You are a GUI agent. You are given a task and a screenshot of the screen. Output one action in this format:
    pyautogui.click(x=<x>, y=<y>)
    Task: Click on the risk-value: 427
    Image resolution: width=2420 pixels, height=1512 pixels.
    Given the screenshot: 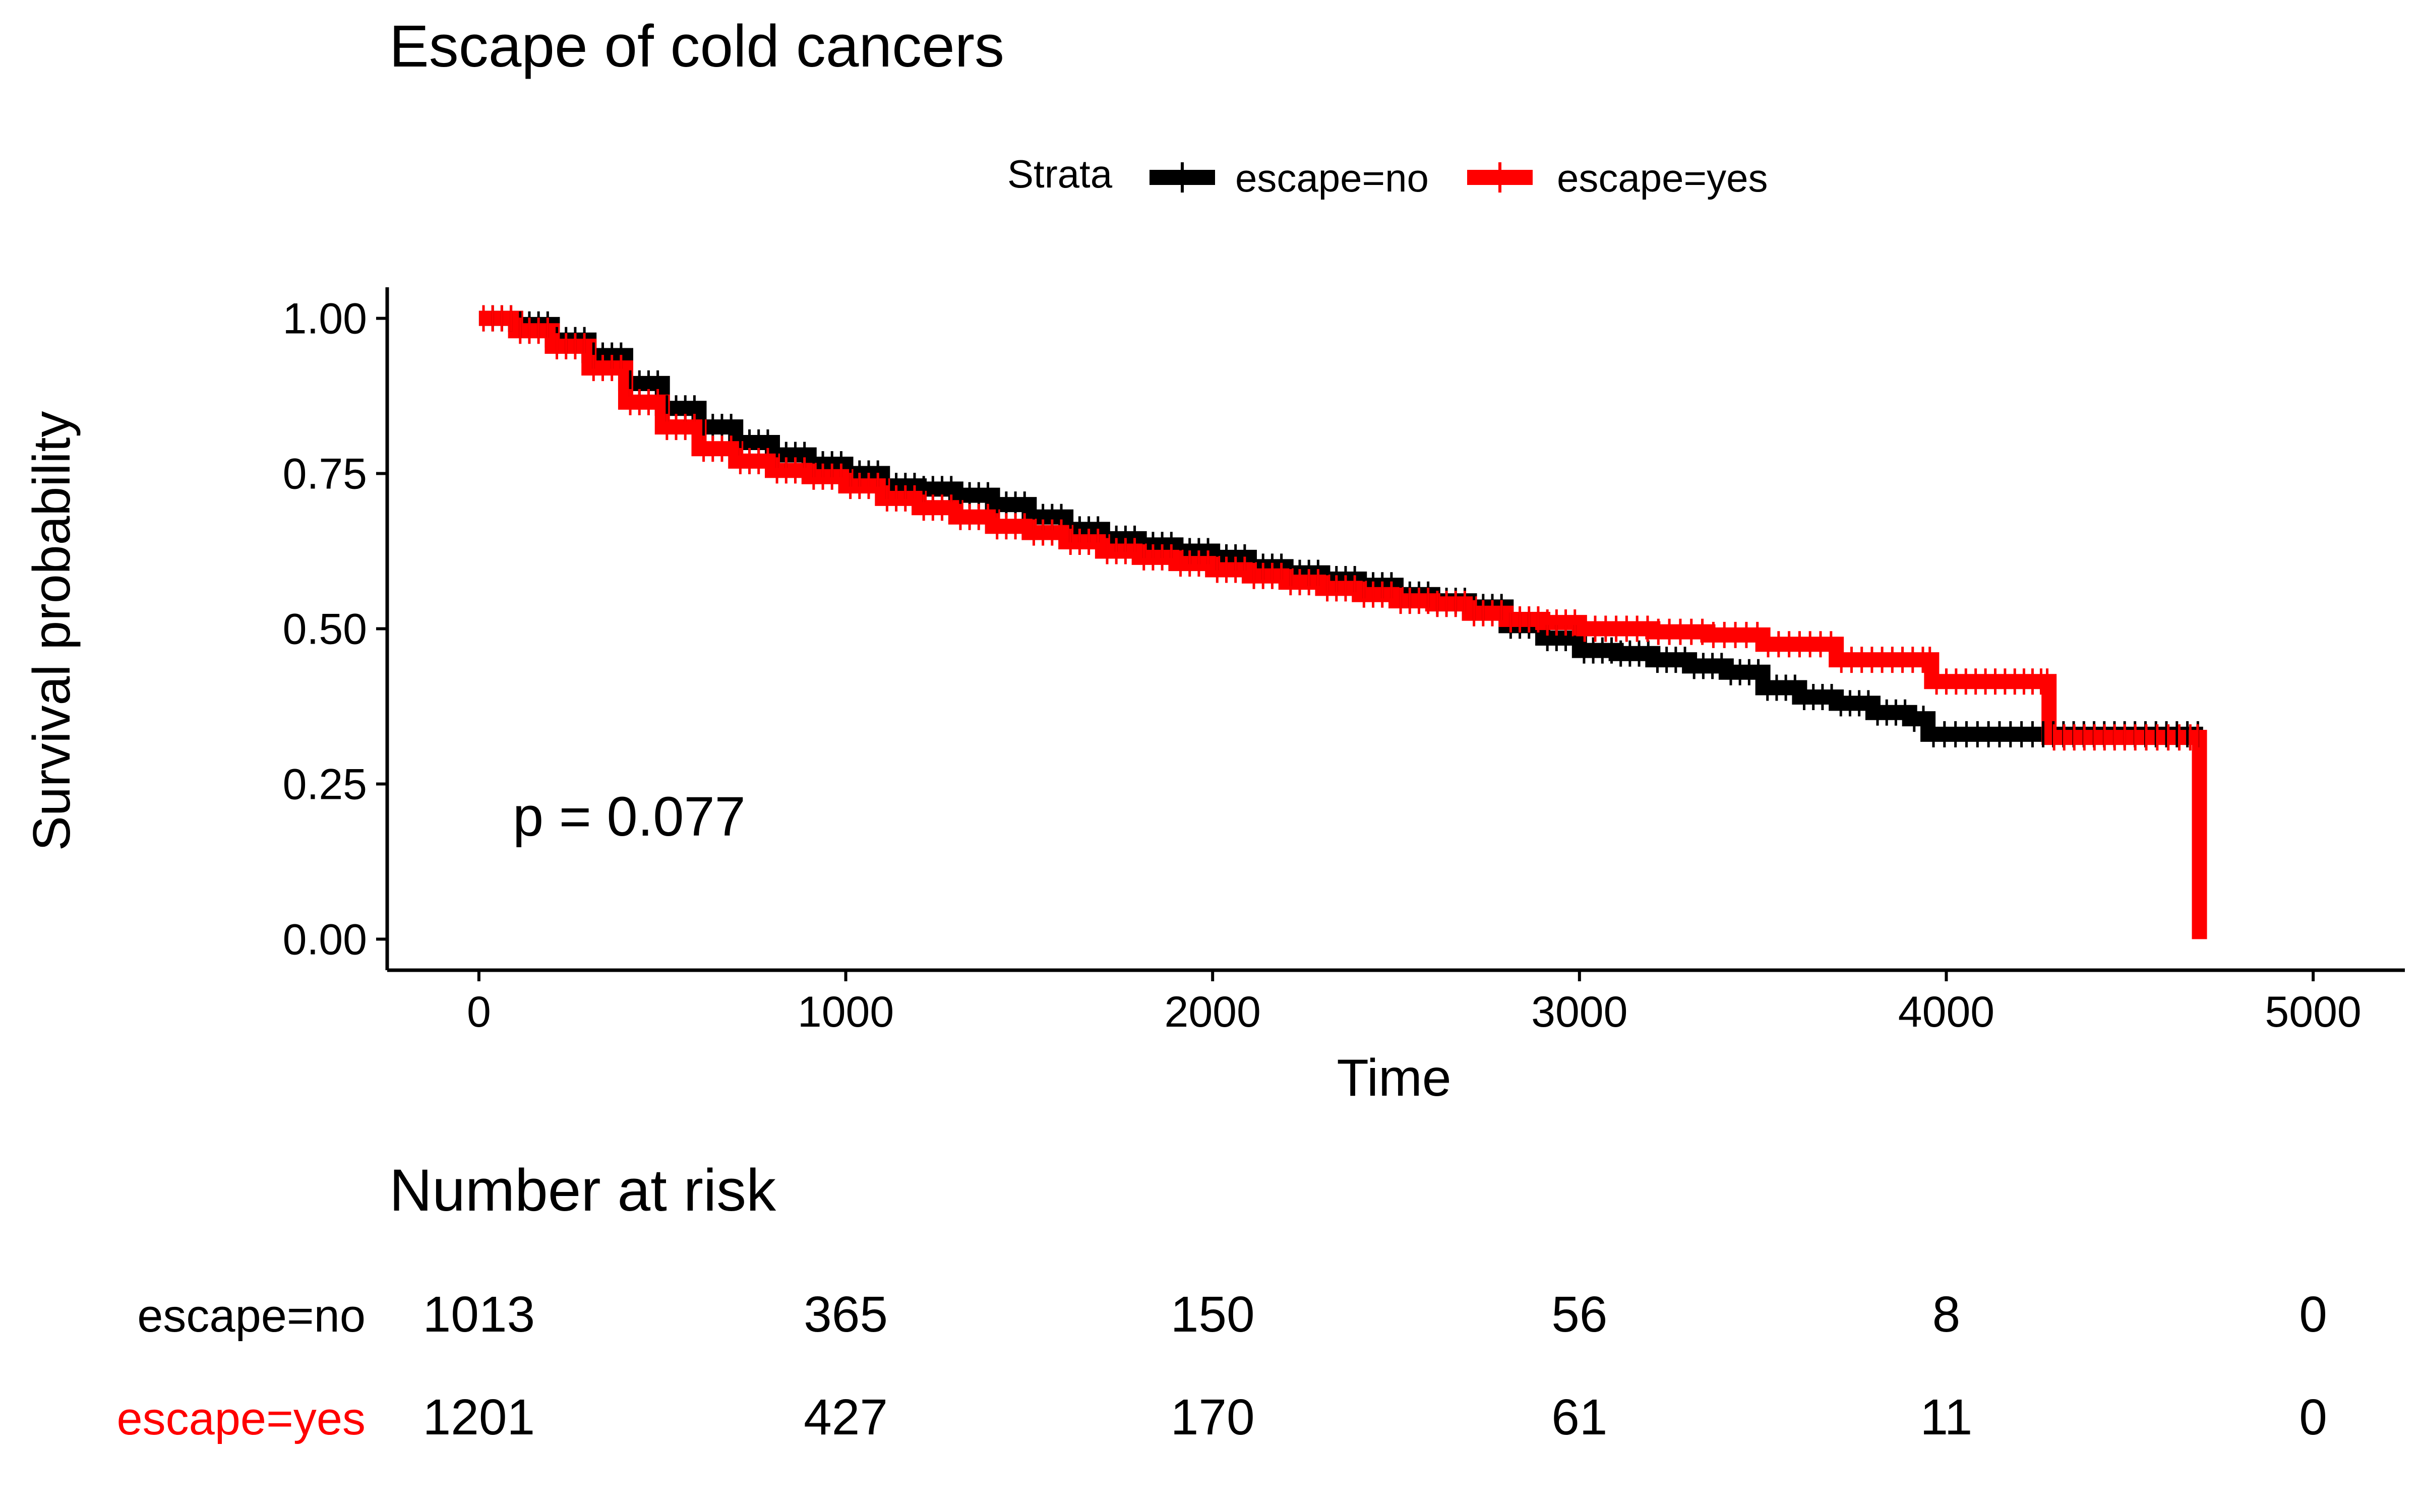 What is the action you would take?
    pyautogui.click(x=846, y=1417)
    